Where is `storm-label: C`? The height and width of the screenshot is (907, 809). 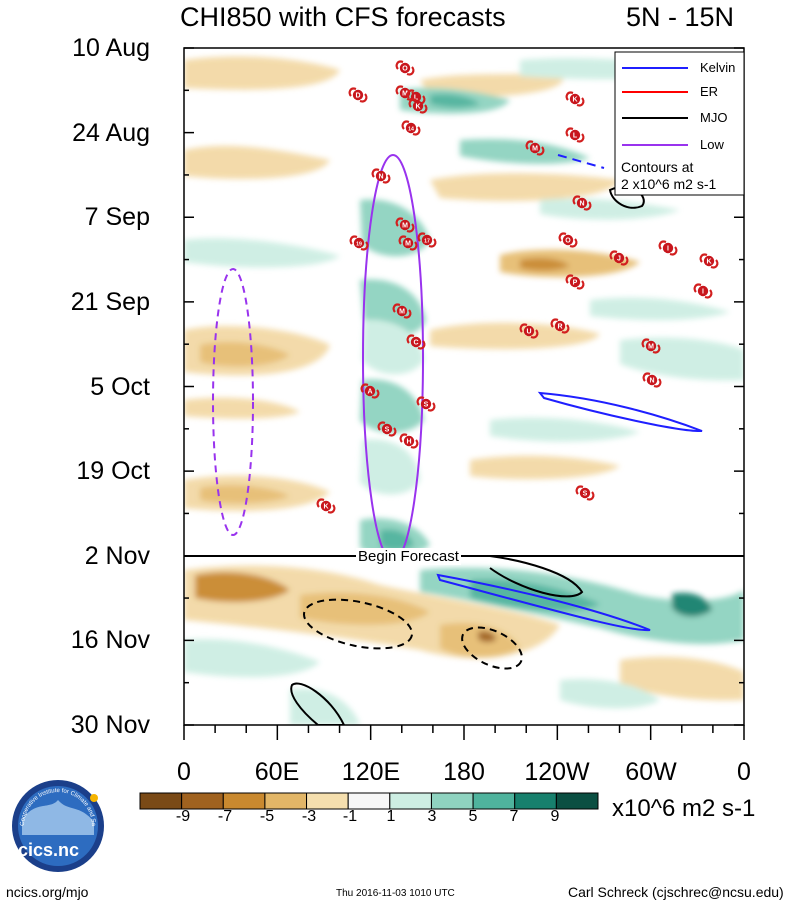 storm-label: C is located at coordinates (415, 343).